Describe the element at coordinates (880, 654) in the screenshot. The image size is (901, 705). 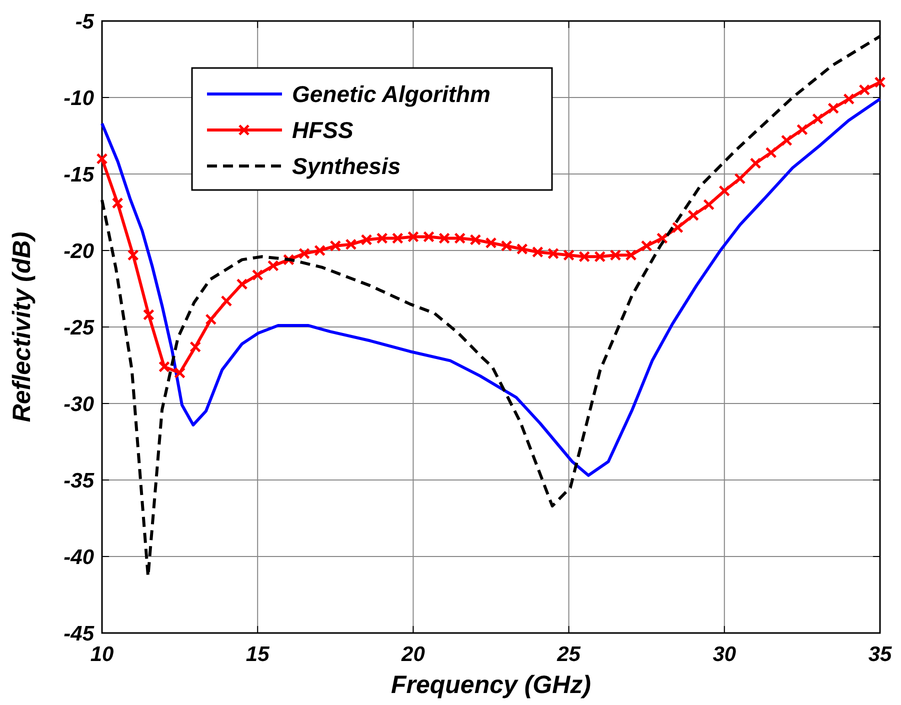
I see `x-tick-label: 35` at that location.